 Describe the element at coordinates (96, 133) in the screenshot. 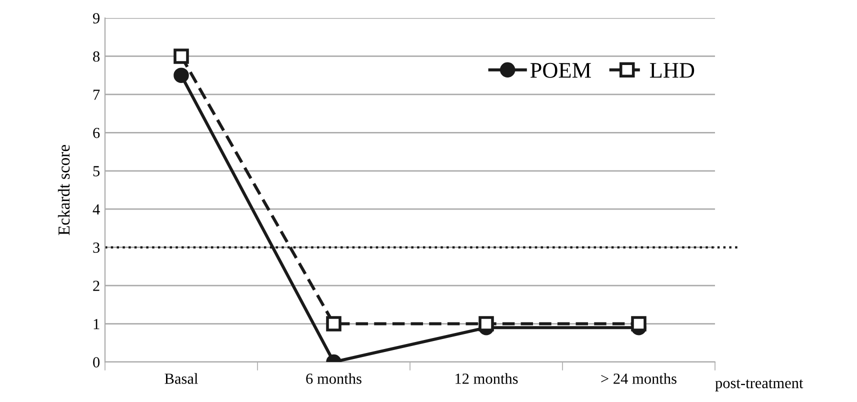

I see `y-tick-label: 6` at that location.